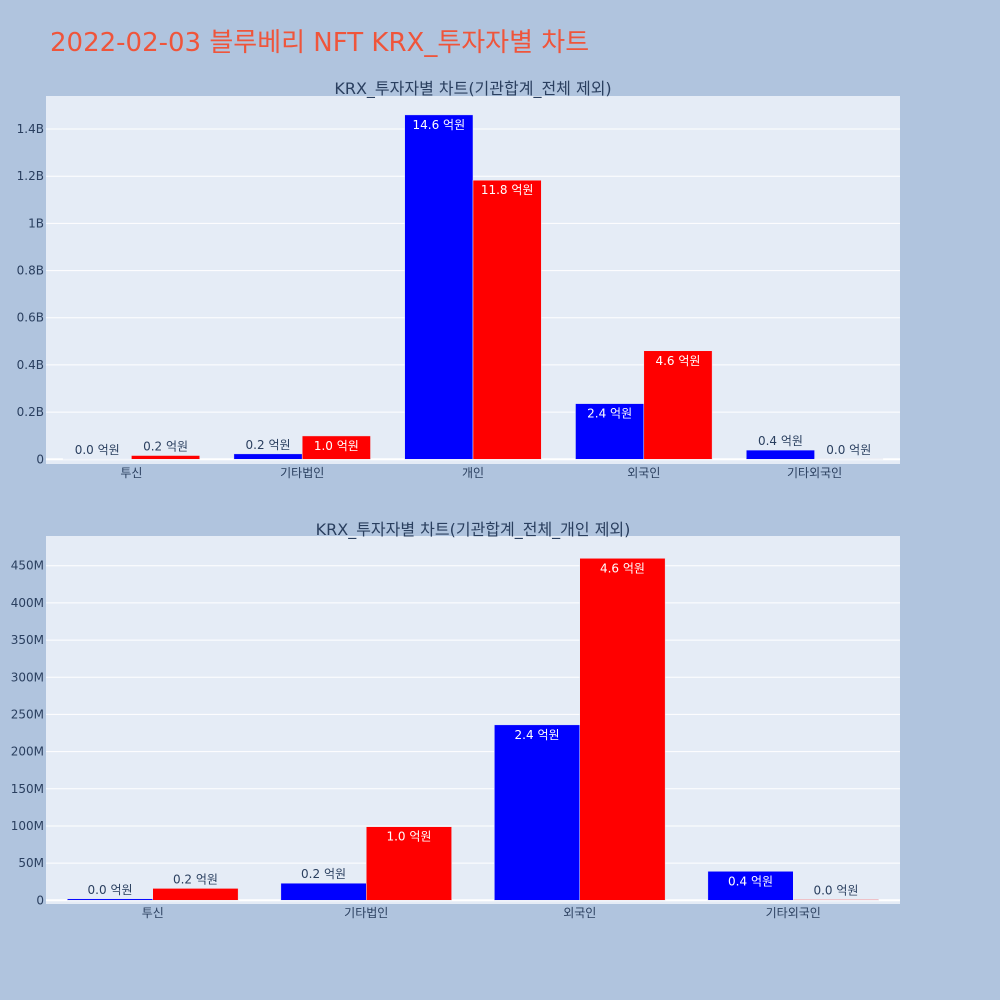 The width and height of the screenshot is (1000, 1000). I want to click on y-tick-label: 250M, so click(27, 714).